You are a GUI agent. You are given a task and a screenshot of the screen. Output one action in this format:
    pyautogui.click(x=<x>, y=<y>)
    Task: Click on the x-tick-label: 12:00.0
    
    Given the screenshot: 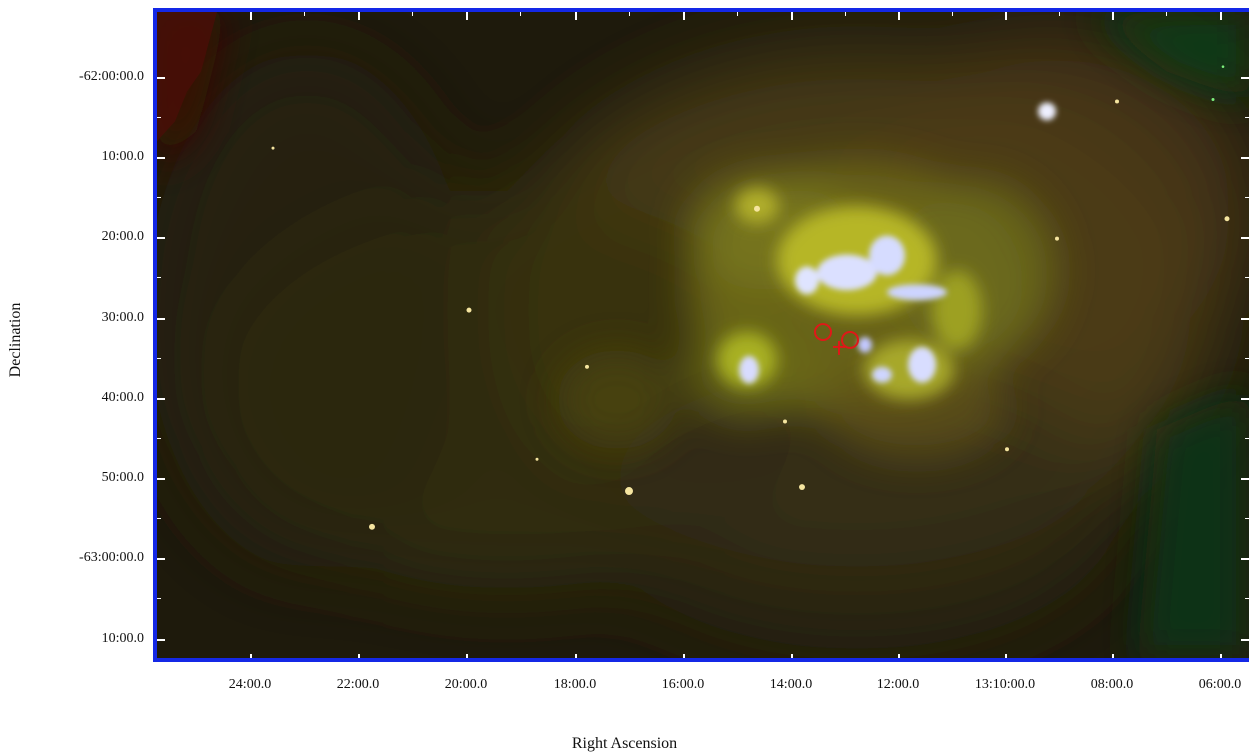 What is the action you would take?
    pyautogui.click(x=898, y=684)
    